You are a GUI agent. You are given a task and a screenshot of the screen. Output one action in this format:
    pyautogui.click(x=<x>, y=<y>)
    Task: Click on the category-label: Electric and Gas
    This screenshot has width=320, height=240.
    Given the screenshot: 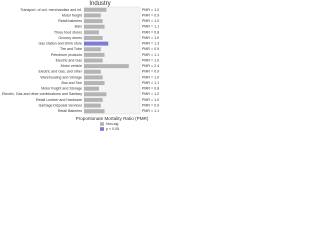 What is the action you would take?
    pyautogui.click(x=69, y=60)
    